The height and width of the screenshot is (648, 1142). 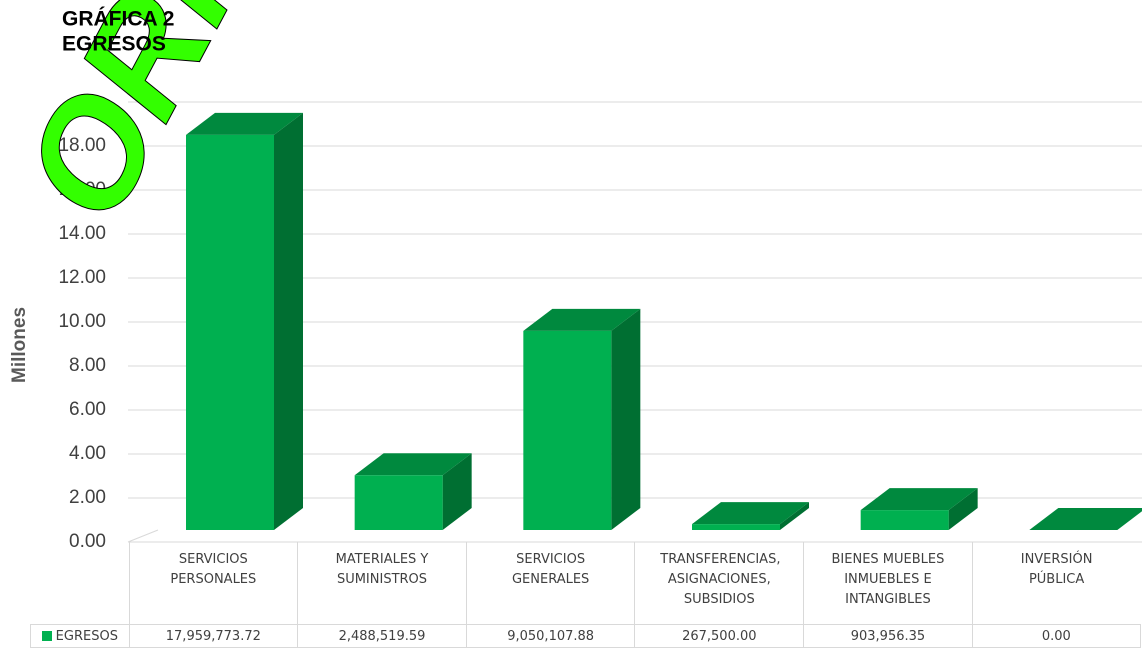 I want to click on floor-edge, so click(x=143, y=536).